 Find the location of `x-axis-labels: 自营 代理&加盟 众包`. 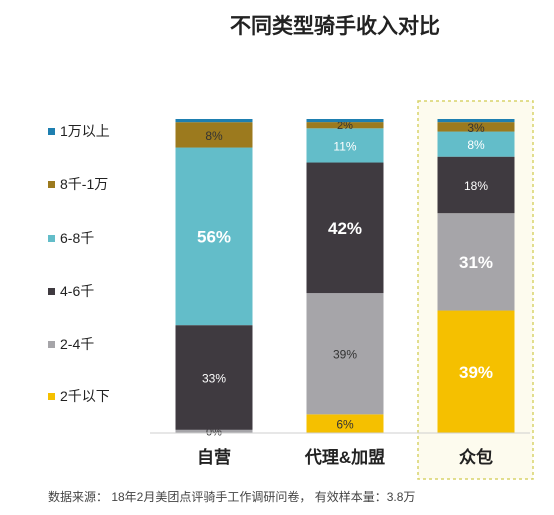

x-axis-labels: 自营 代理&加盟 众包 is located at coordinates (345, 457).